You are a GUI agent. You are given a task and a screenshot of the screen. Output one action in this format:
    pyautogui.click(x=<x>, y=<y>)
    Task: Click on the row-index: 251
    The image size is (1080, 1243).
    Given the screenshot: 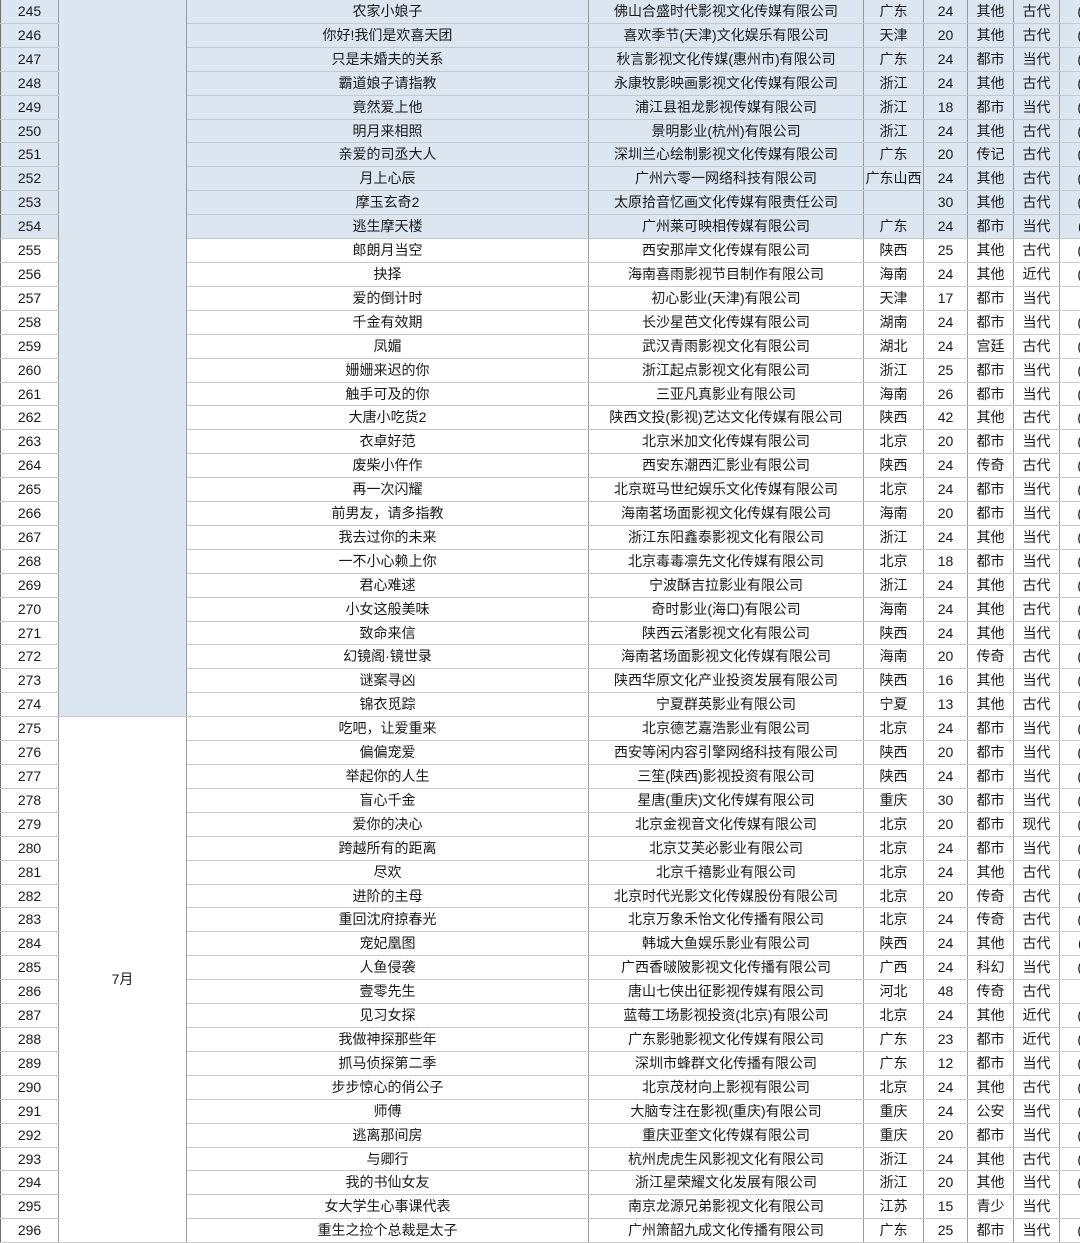 What is the action you would take?
    pyautogui.click(x=30, y=155)
    